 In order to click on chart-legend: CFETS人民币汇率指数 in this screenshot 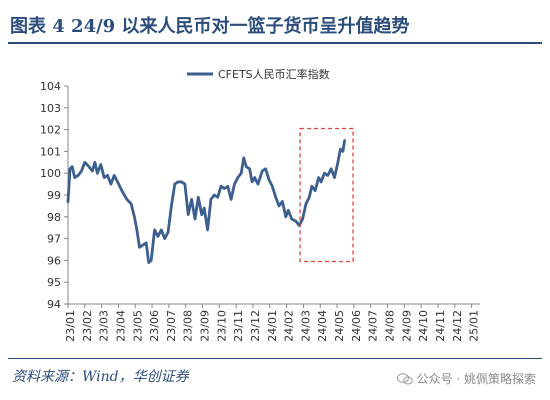, I will do `click(258, 74)`.